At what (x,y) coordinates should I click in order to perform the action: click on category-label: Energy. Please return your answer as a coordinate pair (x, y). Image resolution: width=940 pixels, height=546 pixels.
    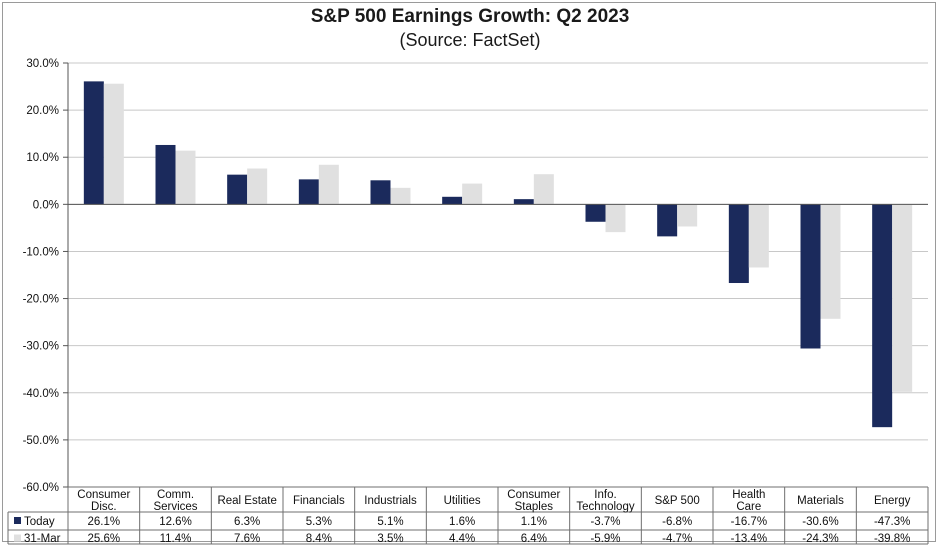
    Looking at the image, I should click on (892, 501).